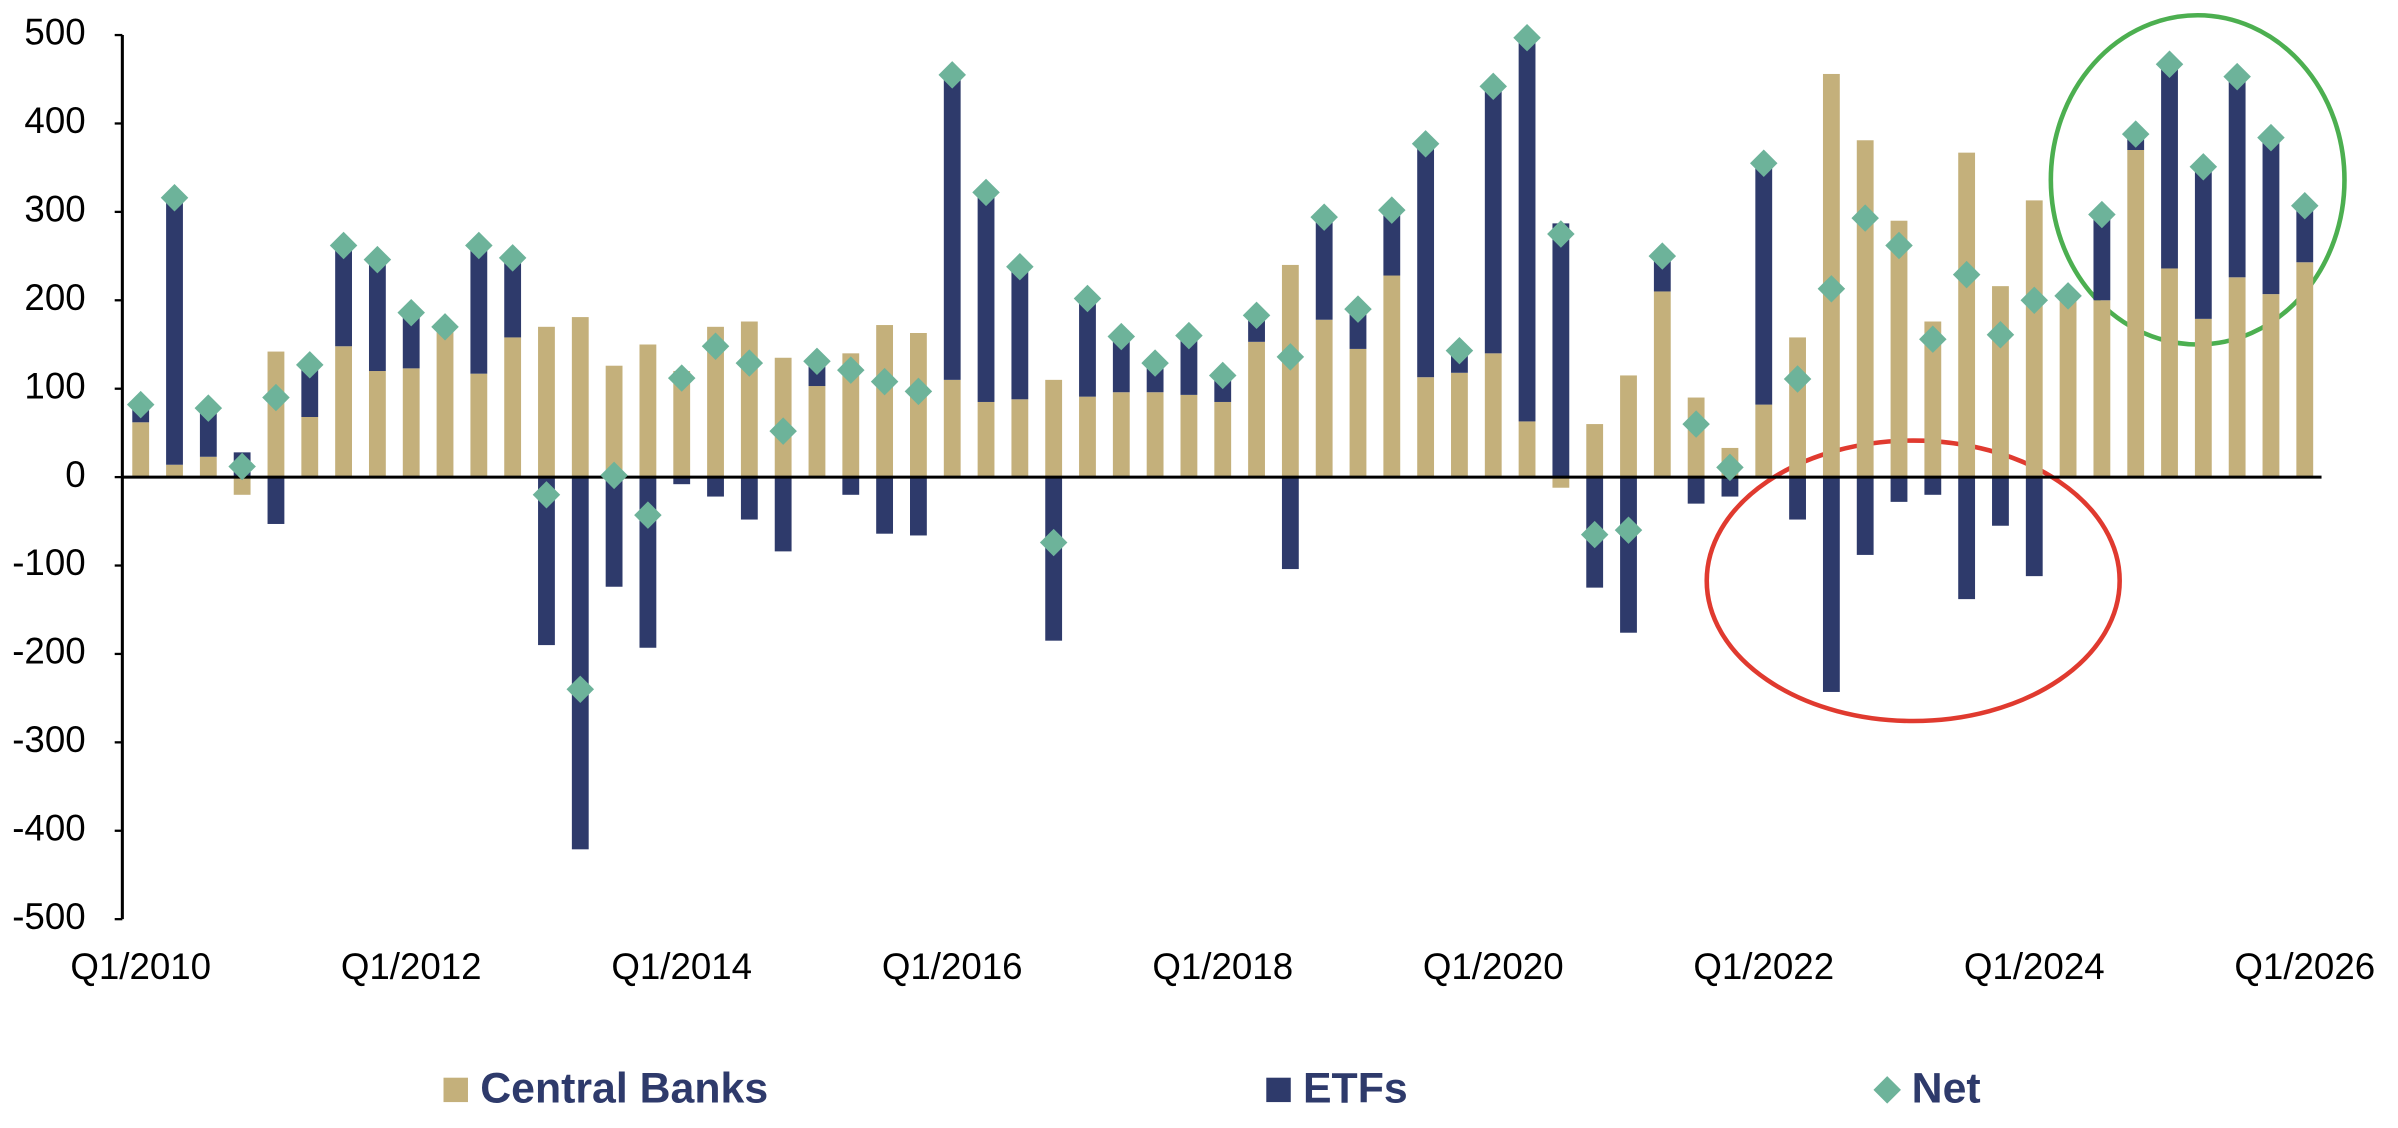  I want to click on x-tick-label: Q1/2016, so click(952, 966).